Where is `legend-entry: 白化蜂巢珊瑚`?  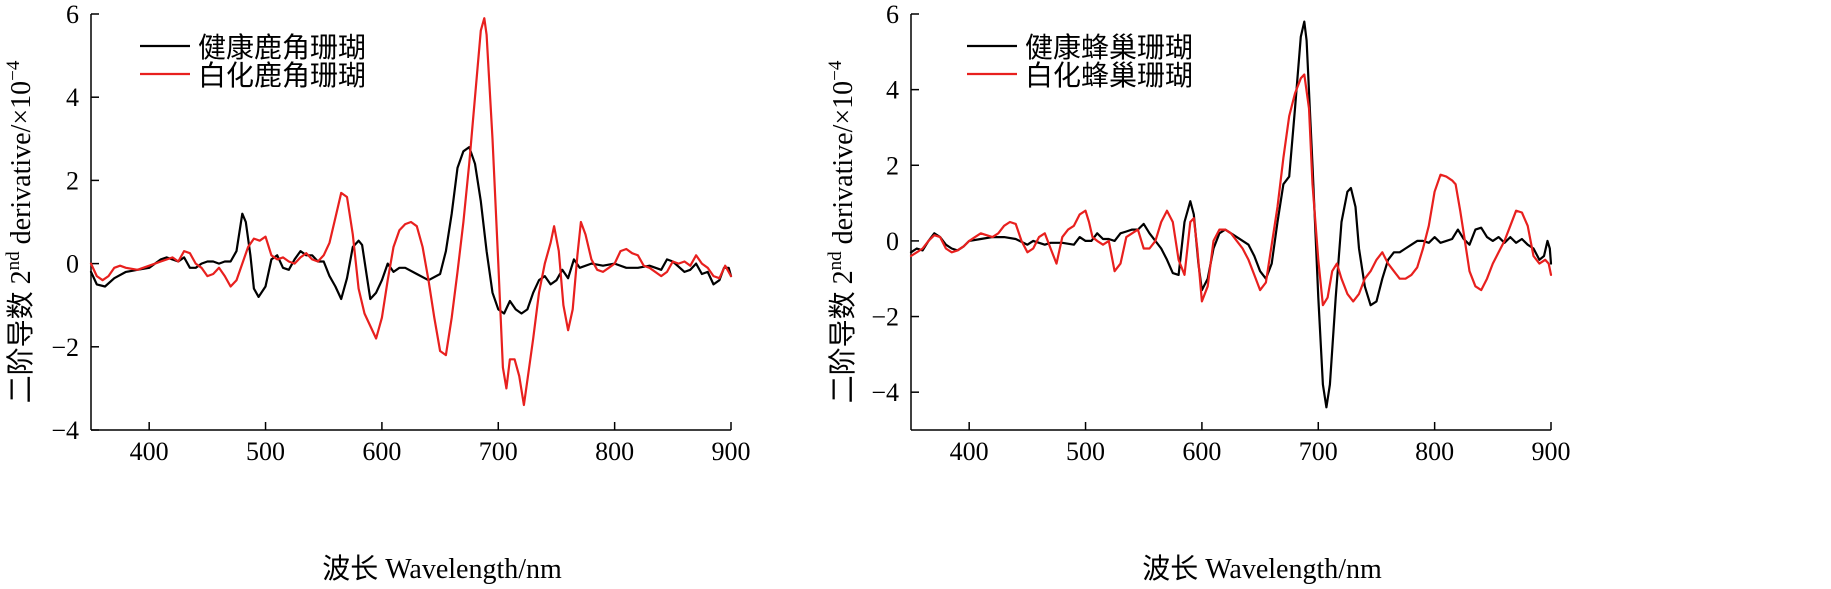 legend-entry: 白化蜂巢珊瑚 is located at coordinates (1109, 76).